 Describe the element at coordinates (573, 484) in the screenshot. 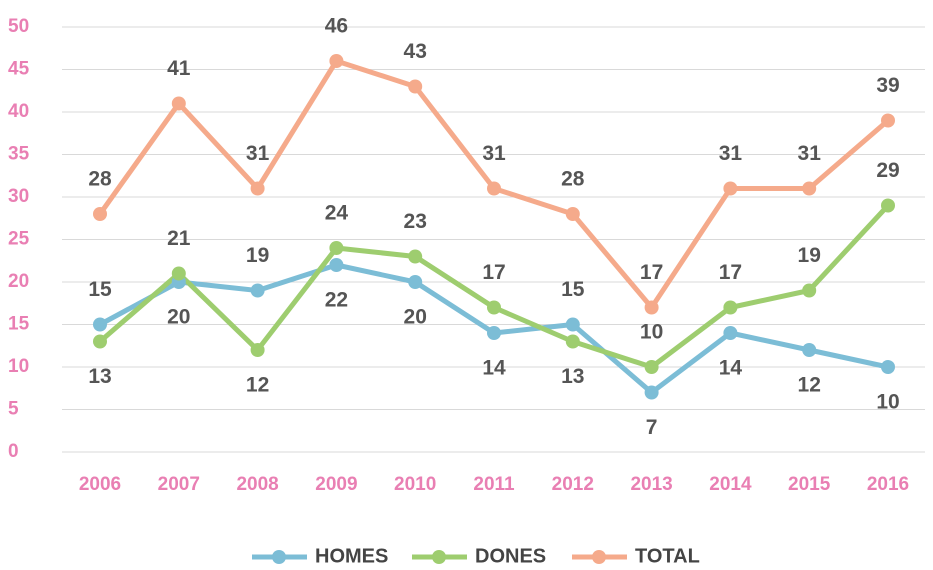

I see `x-tick-label: 2012` at that location.